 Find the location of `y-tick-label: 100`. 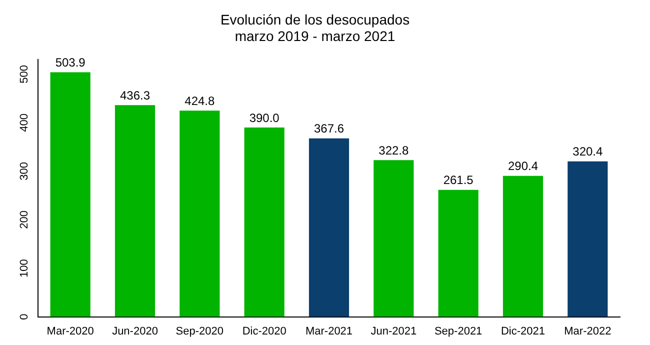

y-tick-label: 100 is located at coordinates (24, 268).